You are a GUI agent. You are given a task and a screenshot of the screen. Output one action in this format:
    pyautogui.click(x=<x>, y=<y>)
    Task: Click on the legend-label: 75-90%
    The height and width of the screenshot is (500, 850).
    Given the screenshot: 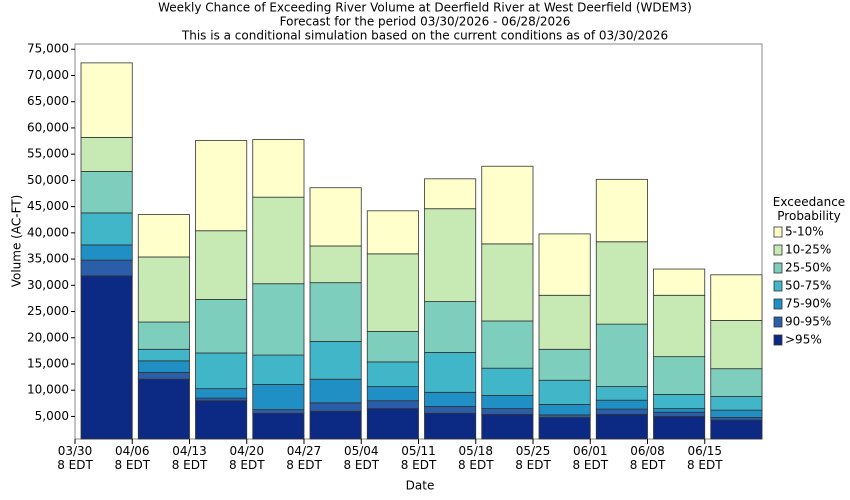 What is the action you would take?
    pyautogui.click(x=808, y=304)
    